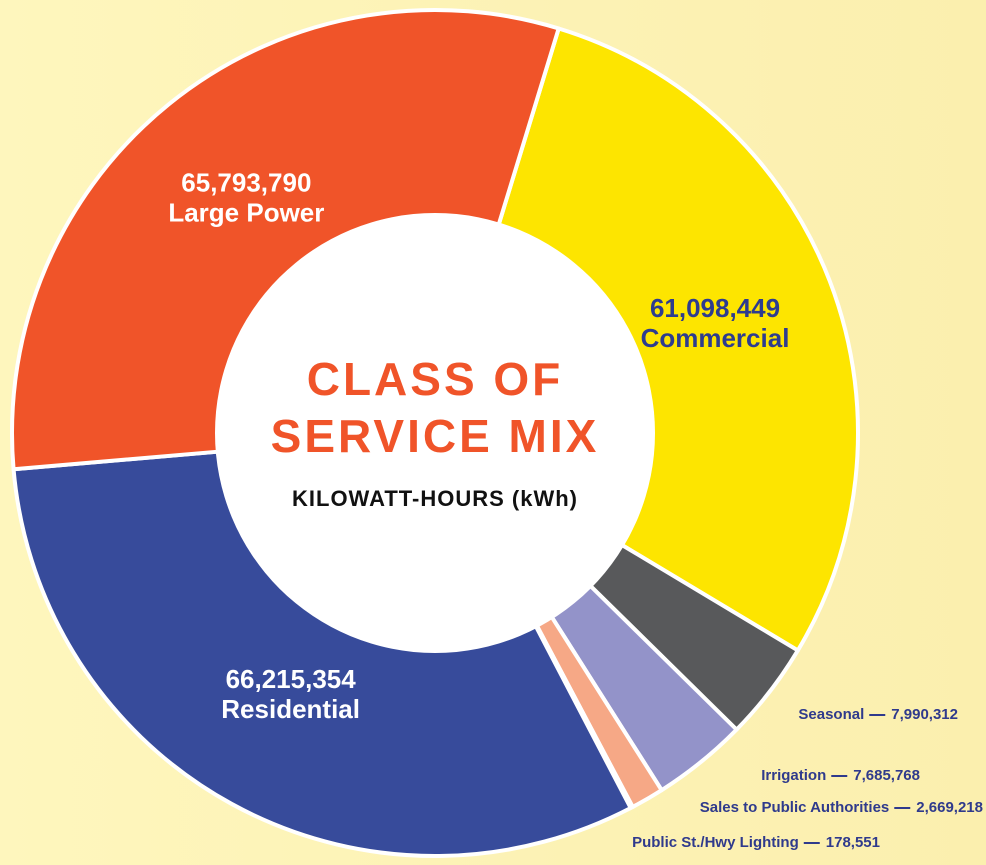  Describe the element at coordinates (435, 498) in the screenshot. I see `chart-subtitle: KILOWATT-HOURS (kWh)` at that location.